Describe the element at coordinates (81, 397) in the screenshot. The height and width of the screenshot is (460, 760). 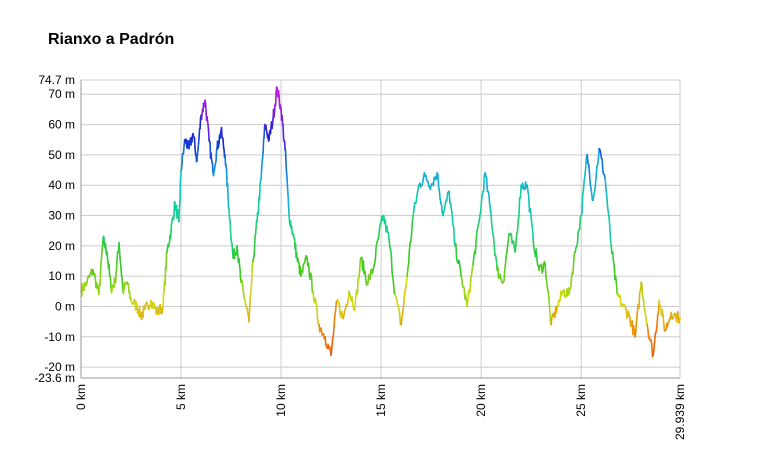
I see `x-tick-label: 0 km` at that location.